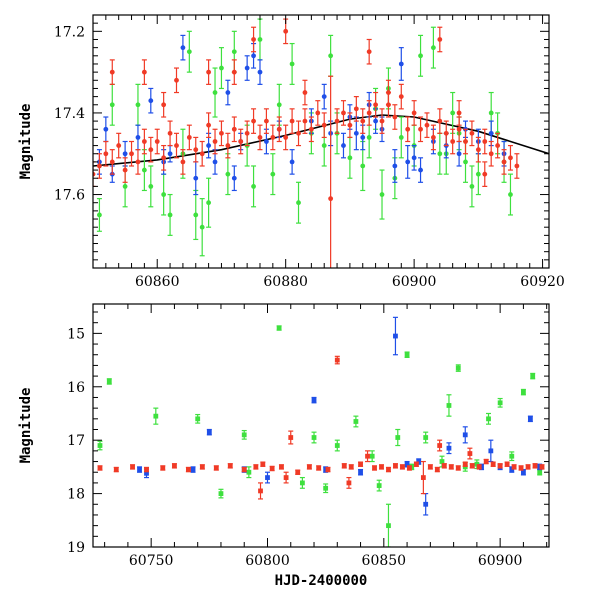 This screenshot has width=600, height=600. Describe the element at coordinates (26, 142) in the screenshot. I see `top-panel-y-axis-title: Magnitude` at that location.